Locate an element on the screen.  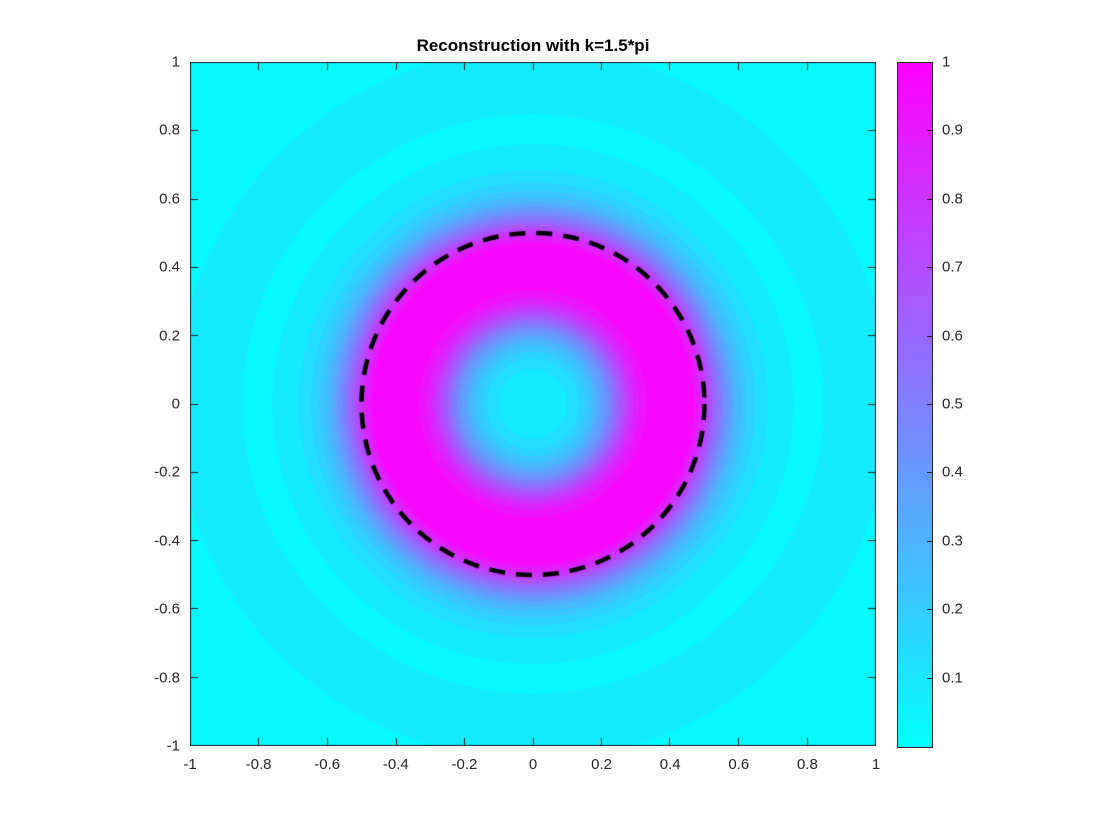
x-tick-label: 1 is located at coordinates (876, 764).